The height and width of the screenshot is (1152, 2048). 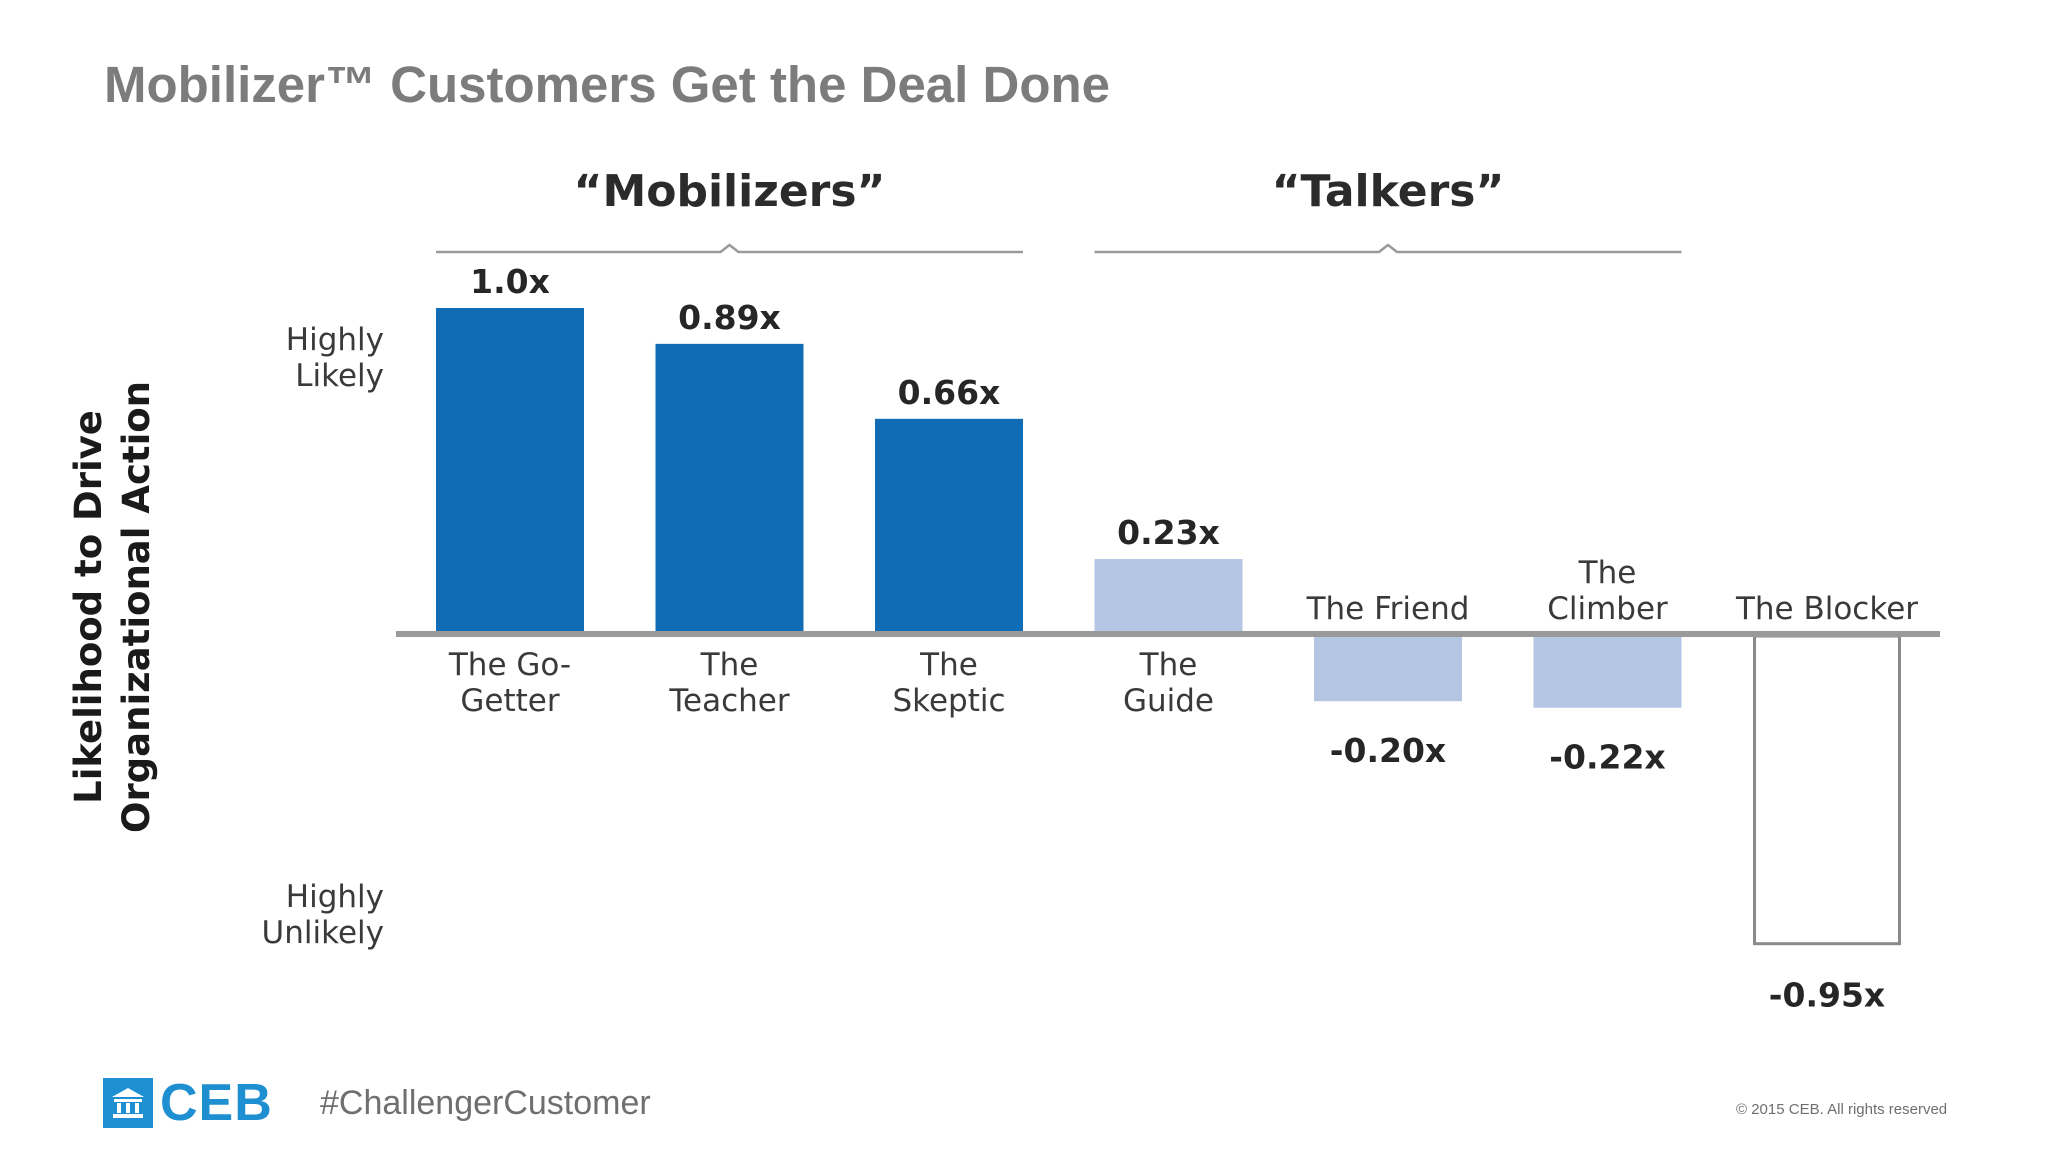 What do you see at coordinates (948, 701) in the screenshot?
I see `category-label-line: Skeptic` at bounding box center [948, 701].